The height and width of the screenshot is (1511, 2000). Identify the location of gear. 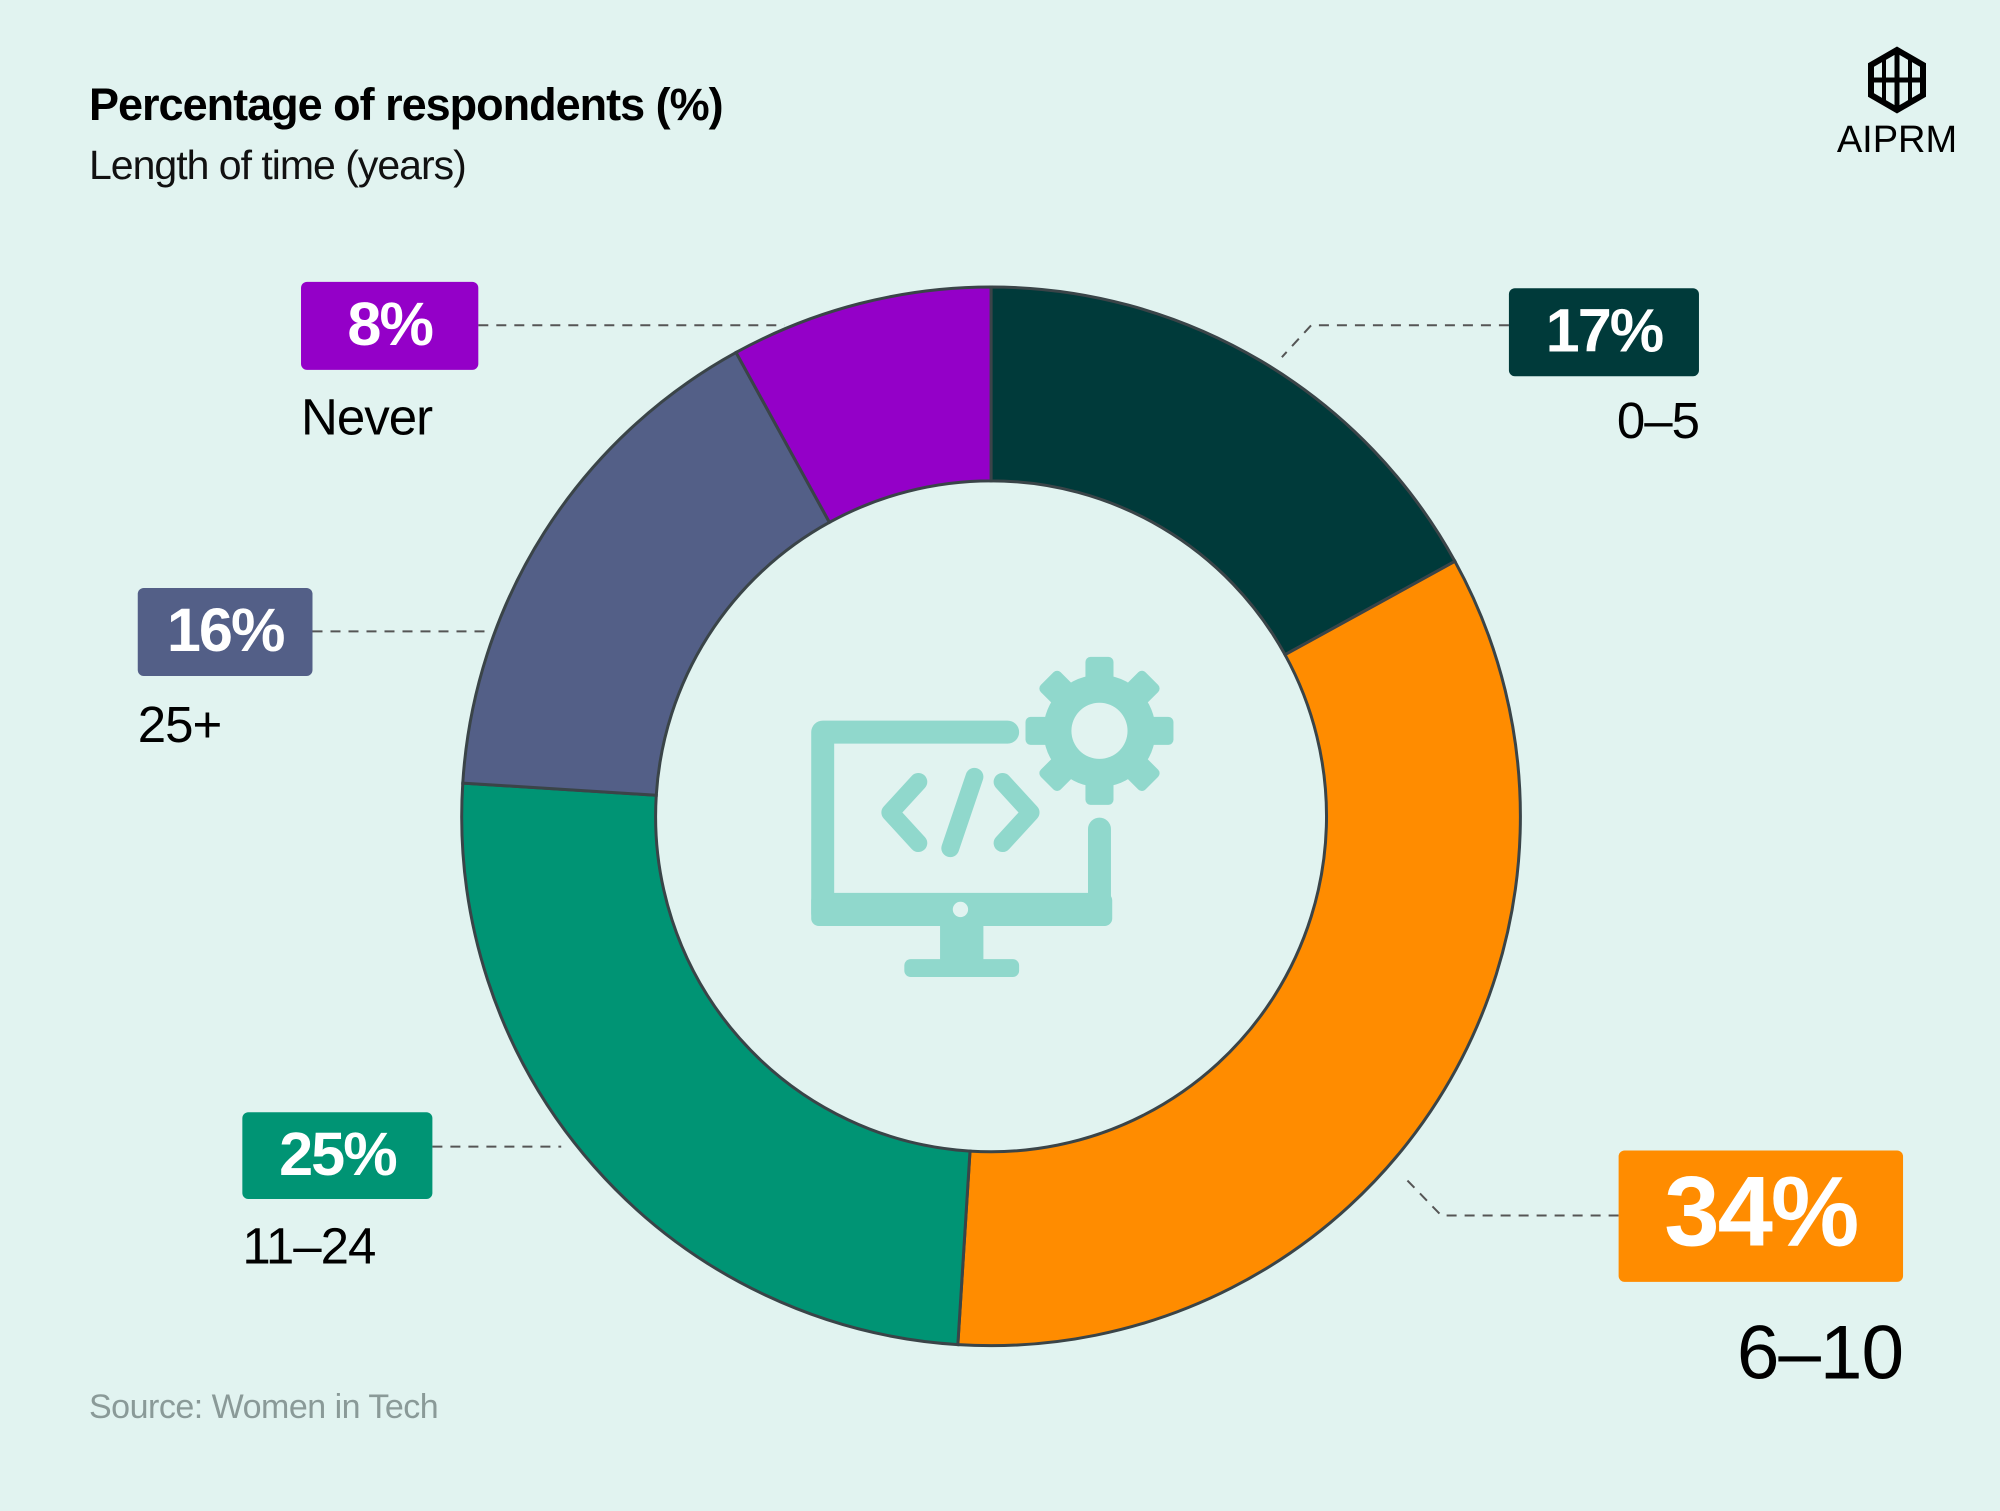
(1099, 730).